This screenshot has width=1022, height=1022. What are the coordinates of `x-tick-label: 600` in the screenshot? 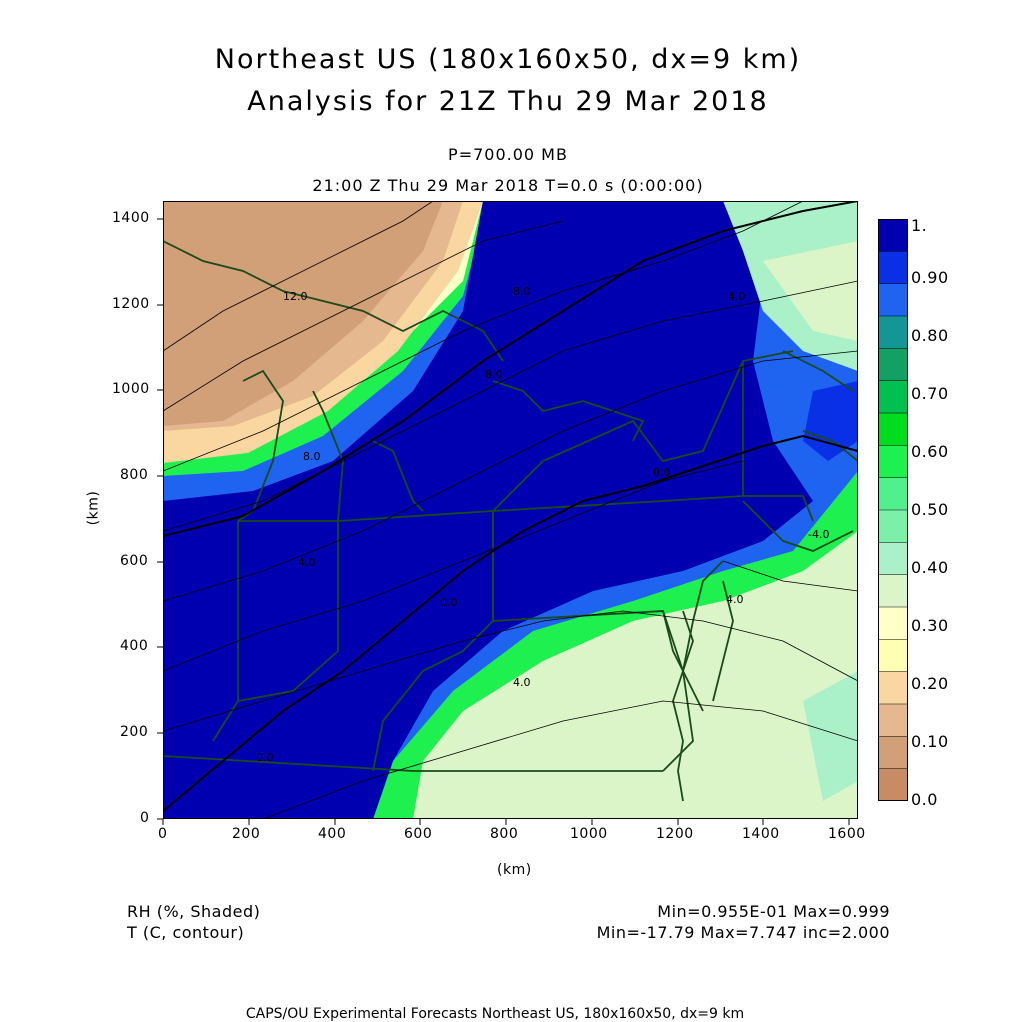 It's located at (418, 834).